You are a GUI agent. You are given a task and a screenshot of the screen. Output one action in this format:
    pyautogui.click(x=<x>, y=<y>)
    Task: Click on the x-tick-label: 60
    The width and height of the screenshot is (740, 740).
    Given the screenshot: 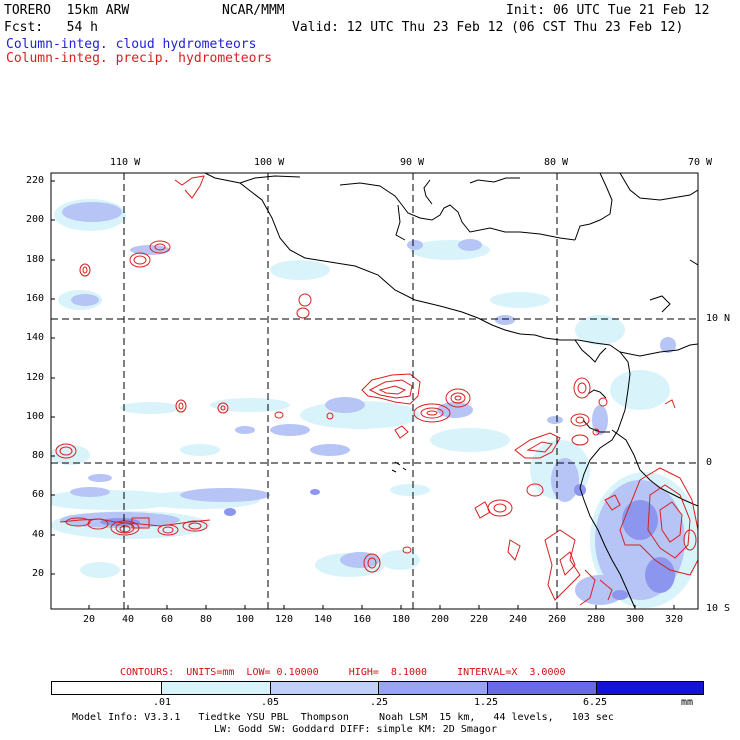 What is the action you would take?
    pyautogui.click(x=167, y=619)
    